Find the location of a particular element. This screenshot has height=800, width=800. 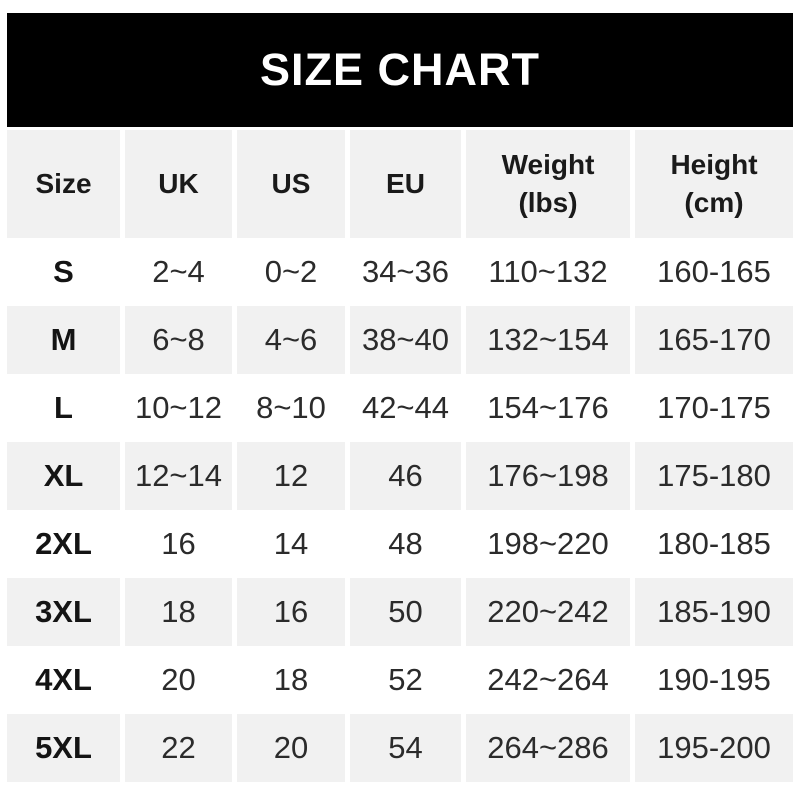

cell-s-weight: 110~132 is located at coordinates (548, 272).